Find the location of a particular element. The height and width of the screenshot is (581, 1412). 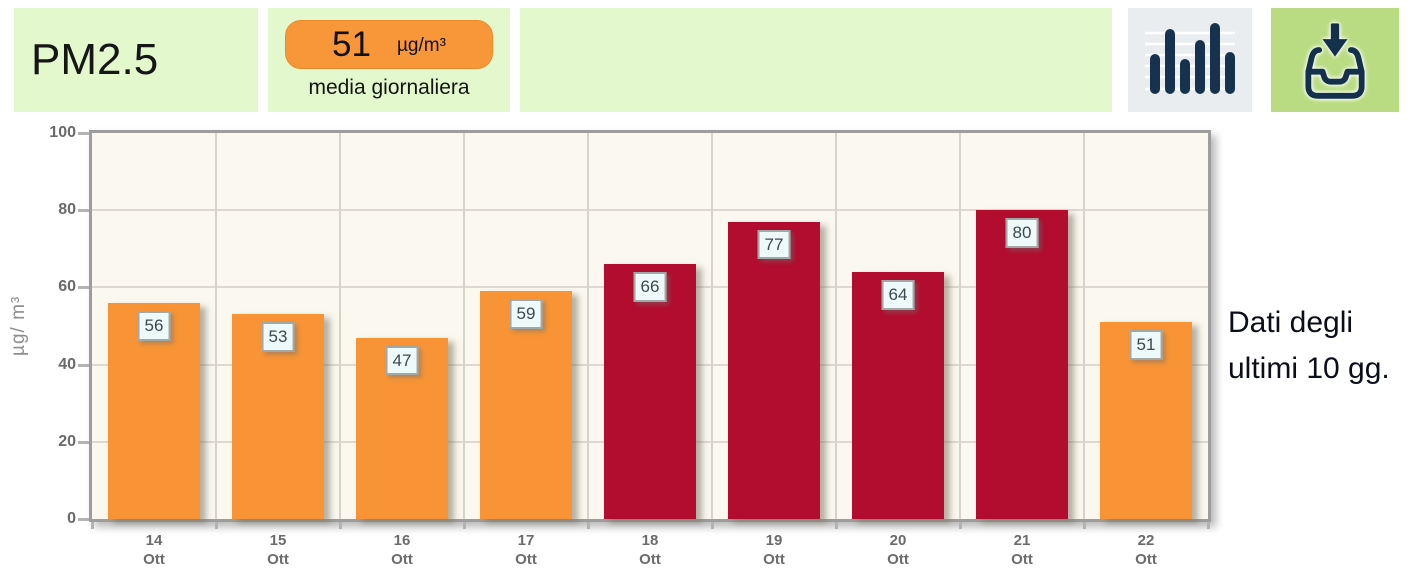

x-axis-label-day: 19 is located at coordinates (774, 540).